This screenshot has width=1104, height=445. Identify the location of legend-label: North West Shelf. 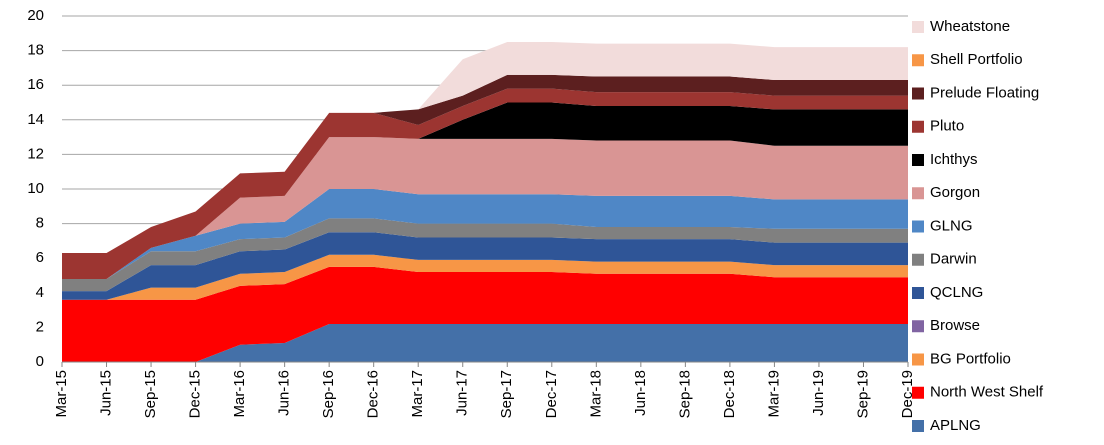
(987, 392).